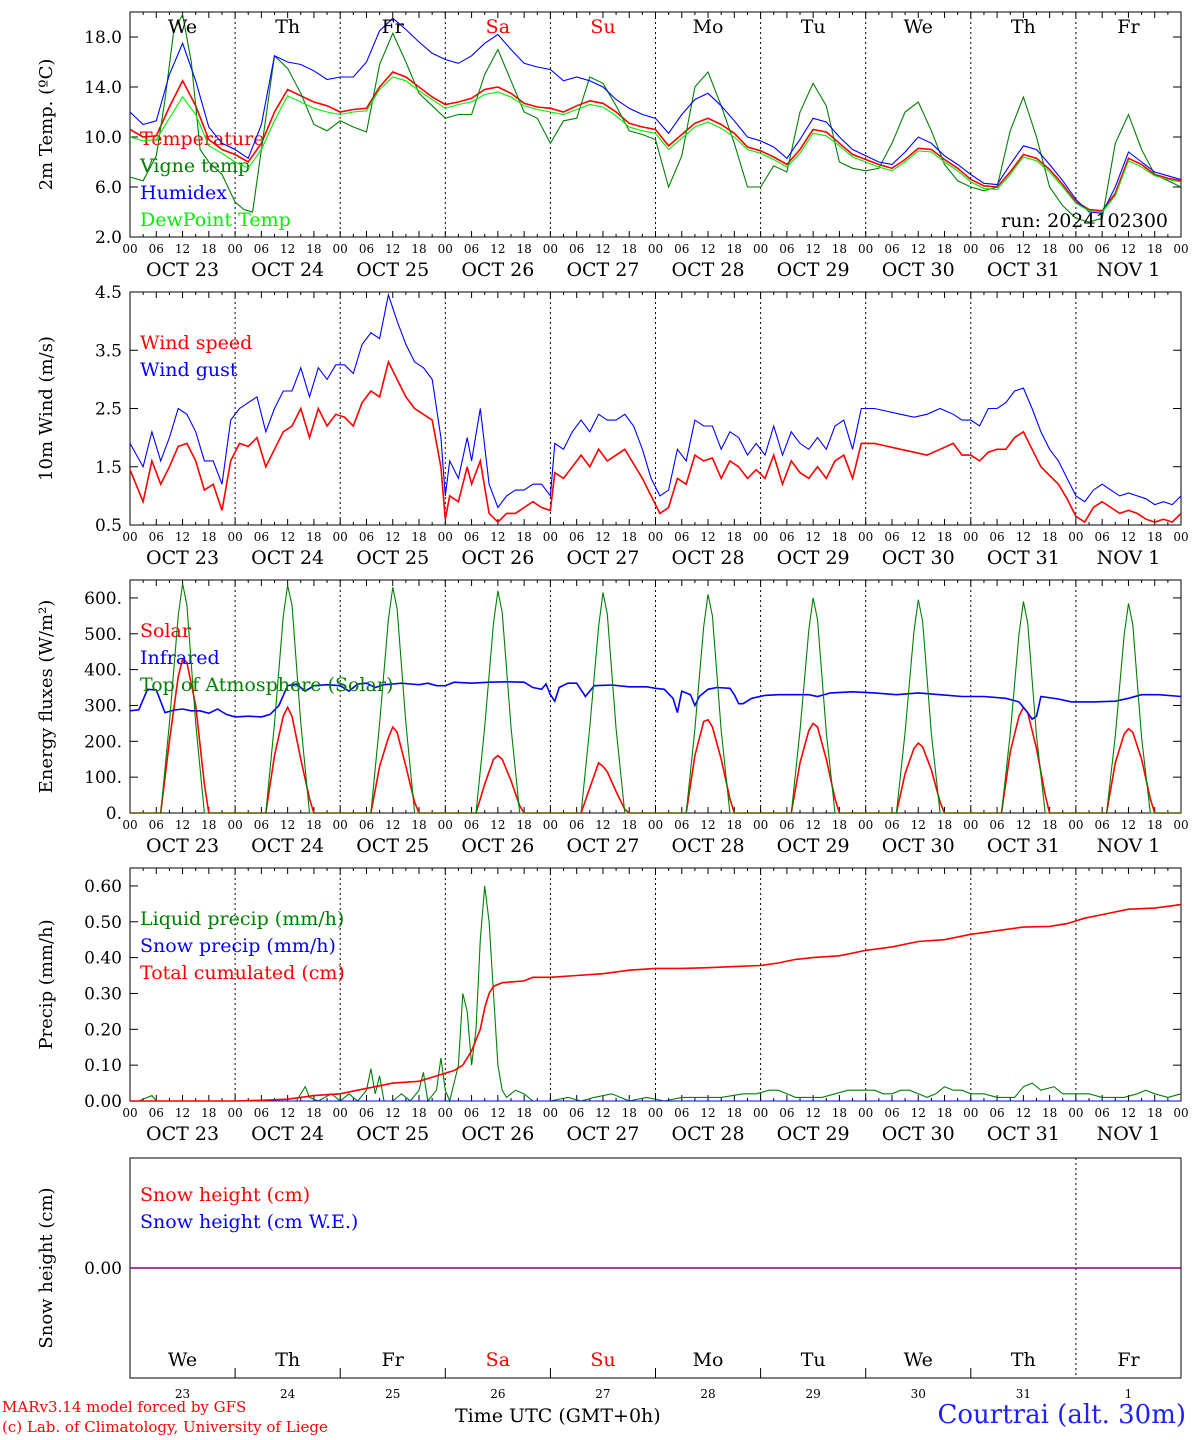 The width and height of the screenshot is (1194, 1440). What do you see at coordinates (497, 1394) in the screenshot?
I see `day-number-label: 26` at bounding box center [497, 1394].